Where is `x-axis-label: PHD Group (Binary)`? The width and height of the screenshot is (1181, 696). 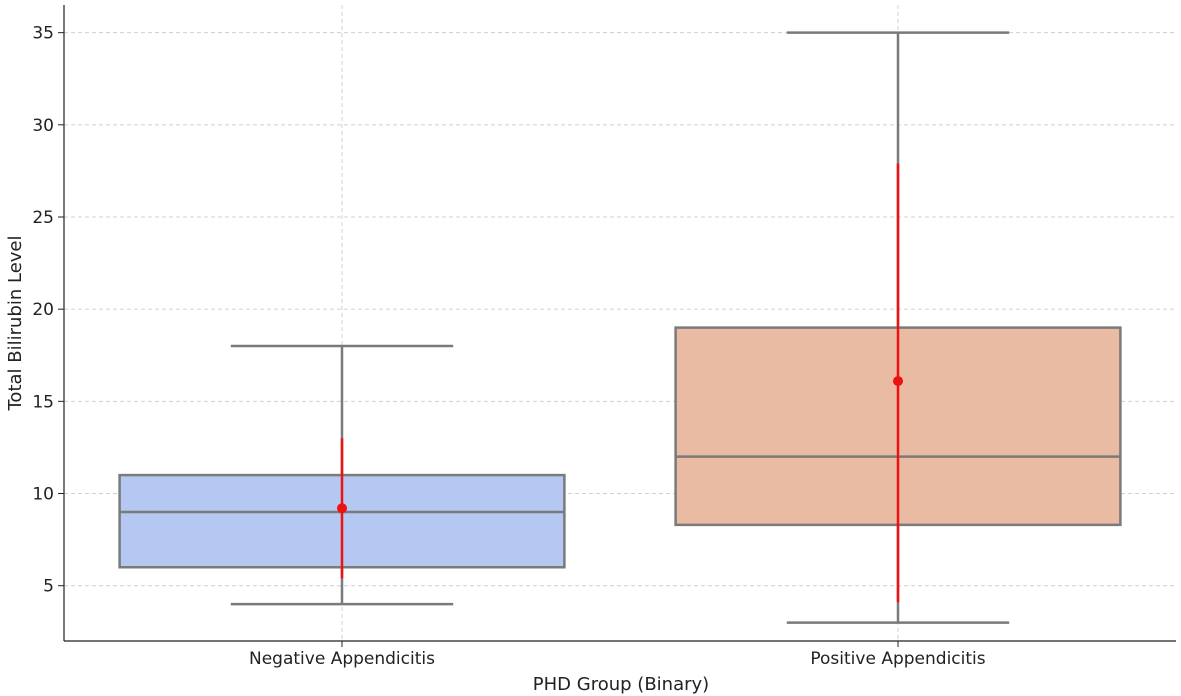
x-axis-label: PHD Group (Binary) is located at coordinates (621, 684).